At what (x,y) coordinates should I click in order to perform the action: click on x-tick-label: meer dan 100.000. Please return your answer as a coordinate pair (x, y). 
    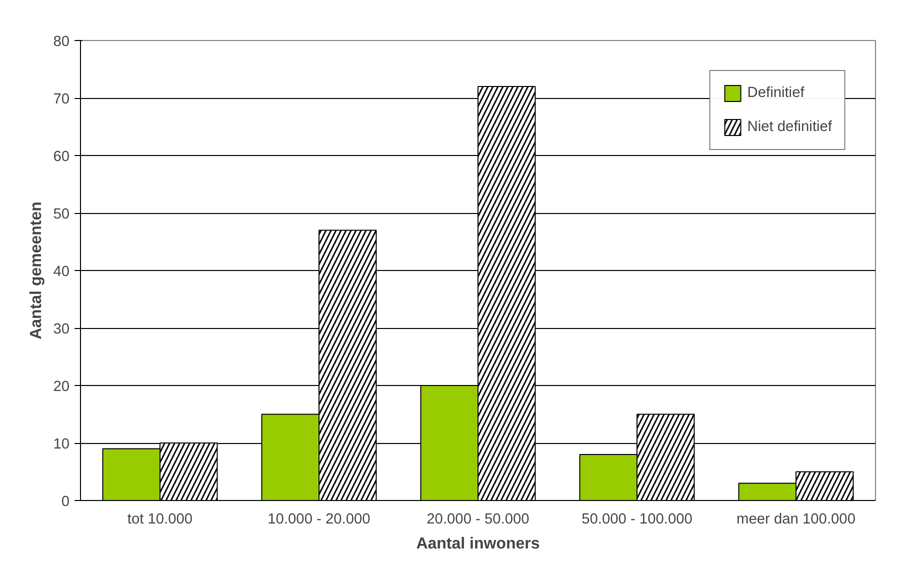
    Looking at the image, I should click on (796, 520).